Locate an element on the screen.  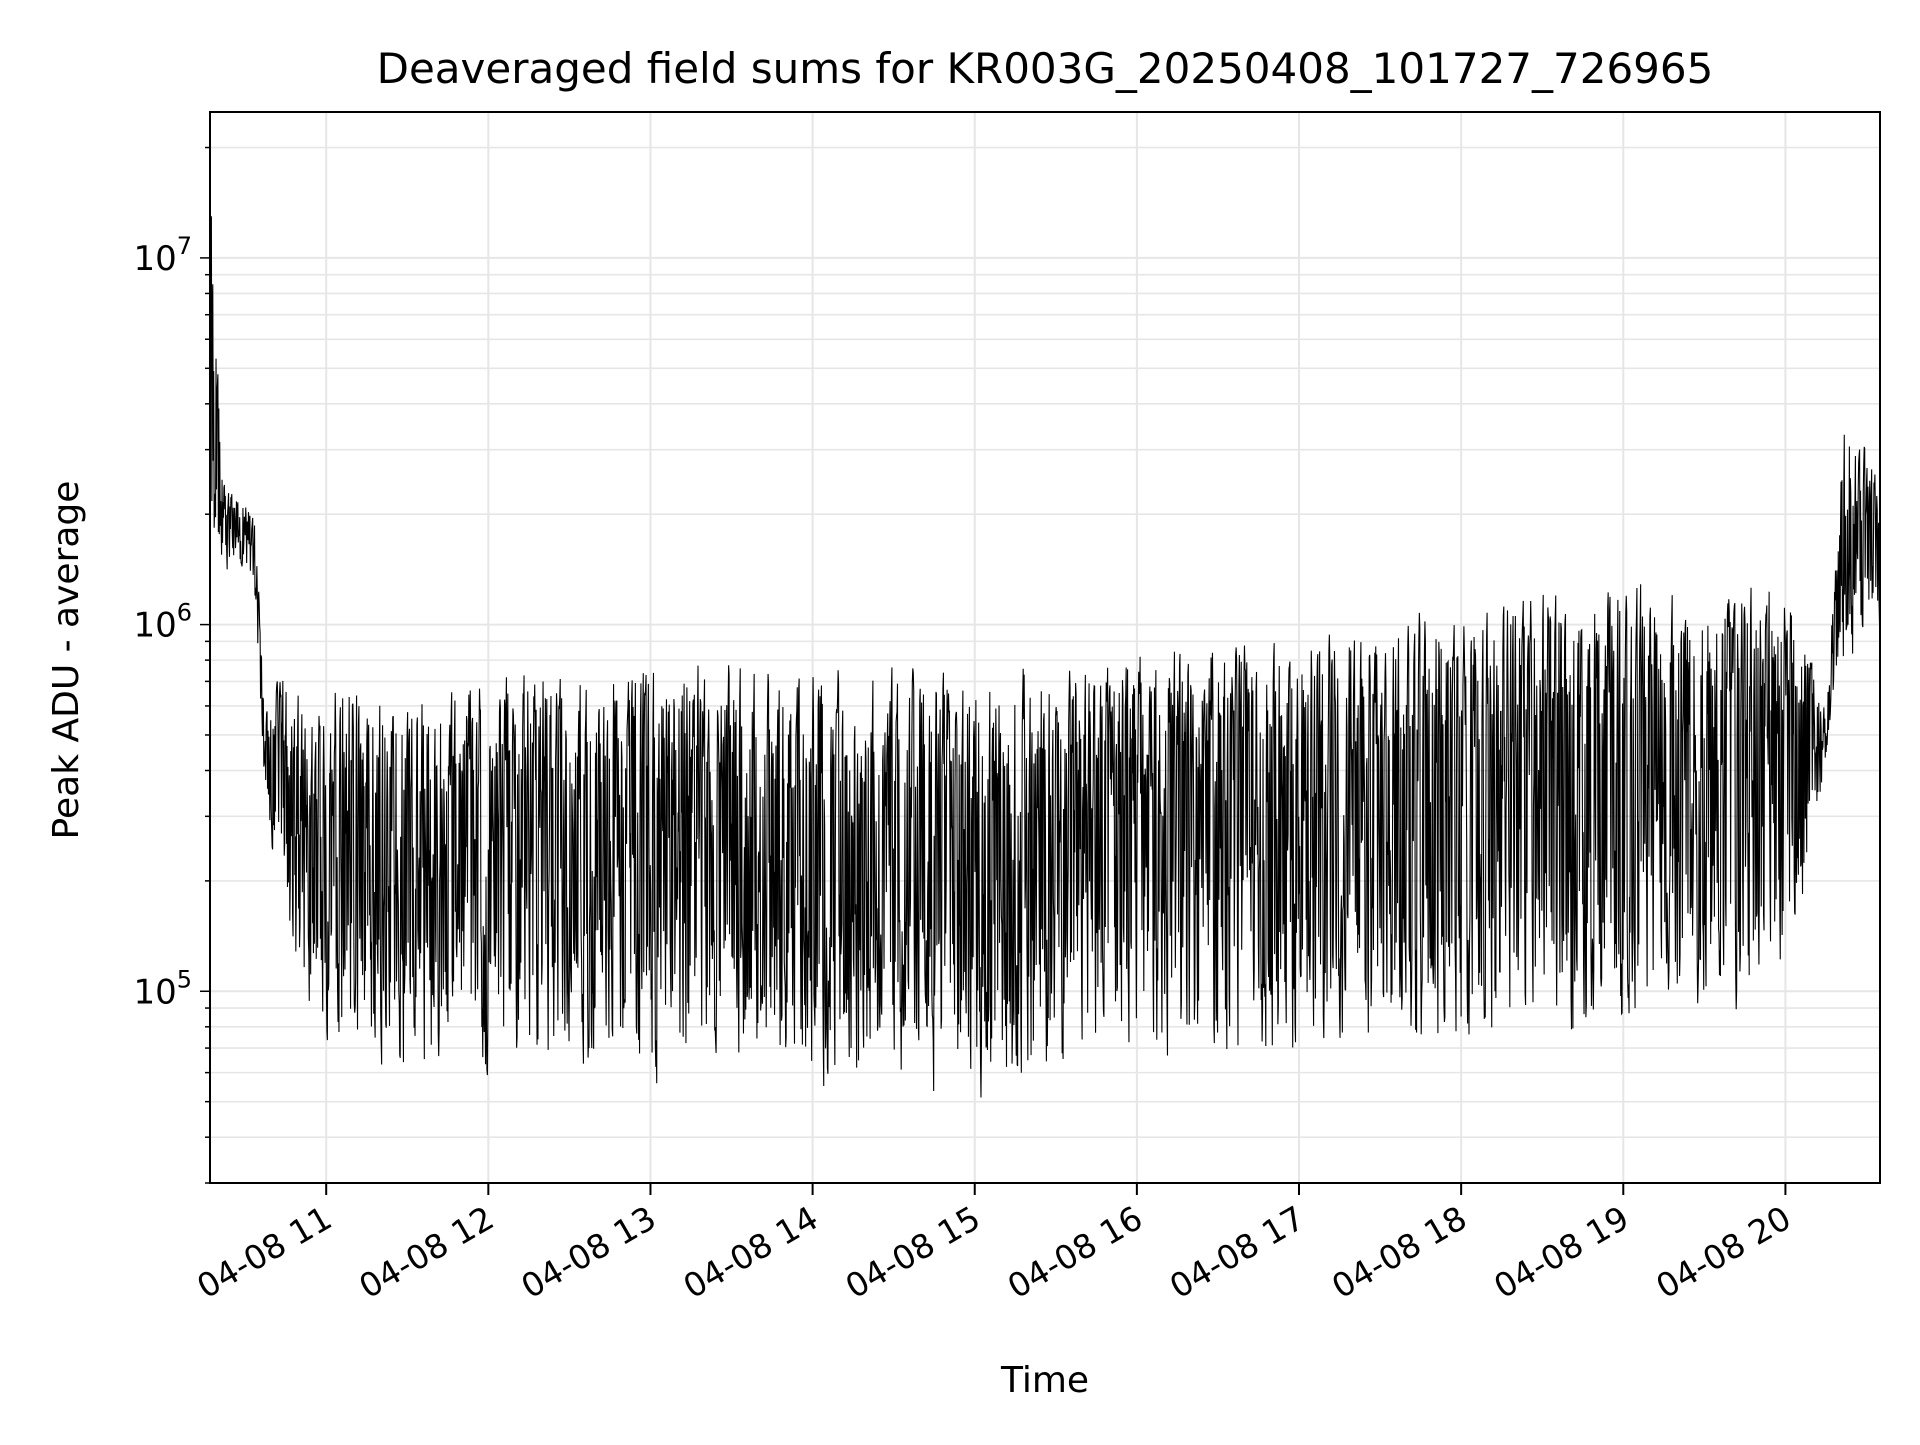
x-axis-label: Time is located at coordinates (1044, 1380).